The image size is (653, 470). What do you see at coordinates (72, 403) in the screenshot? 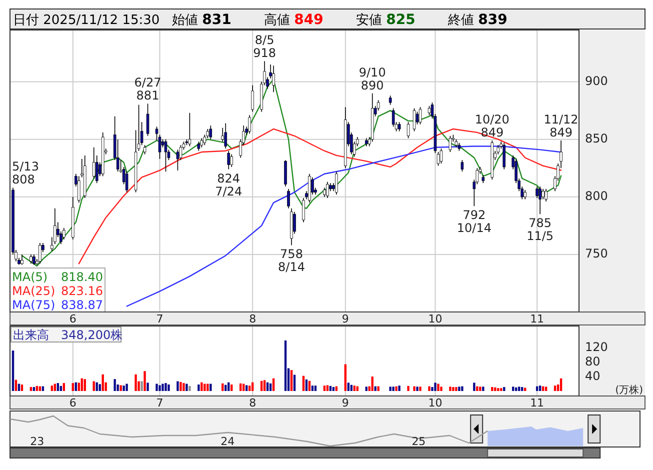
I see `x-tick-label: 6` at bounding box center [72, 403].